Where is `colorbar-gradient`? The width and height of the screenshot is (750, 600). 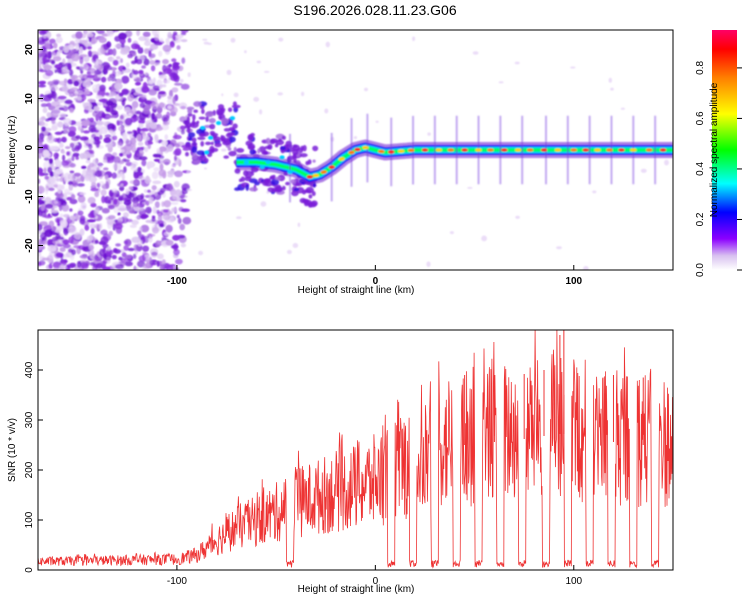 colorbar-gradient is located at coordinates (724, 150).